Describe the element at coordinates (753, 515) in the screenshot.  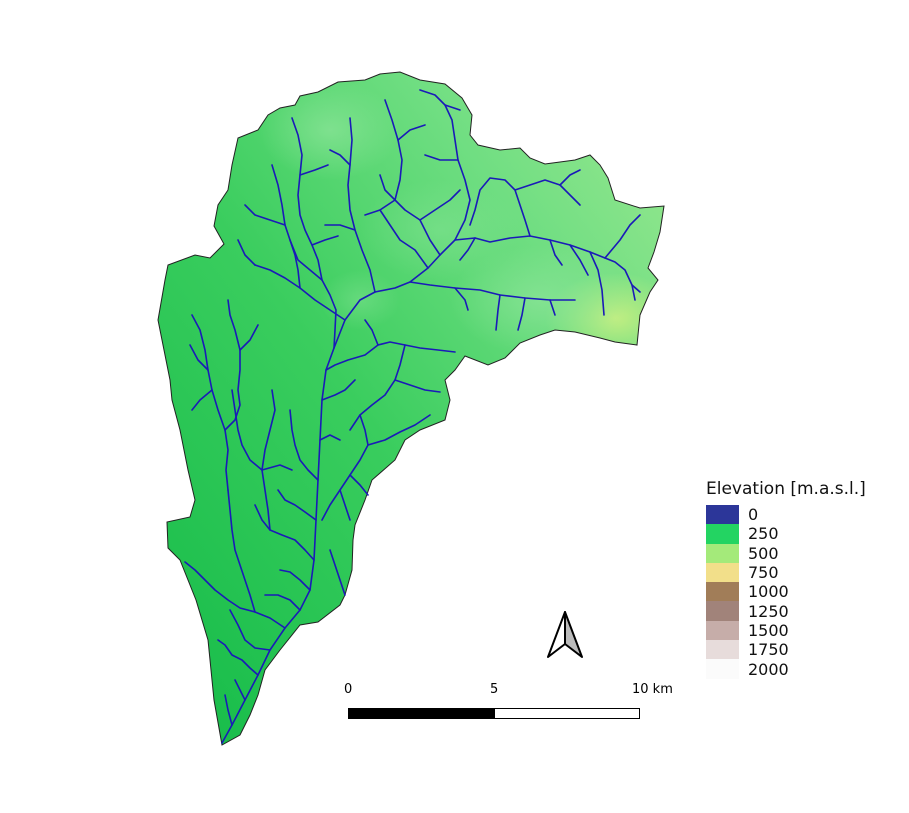
I see `legend-label: 0` at that location.